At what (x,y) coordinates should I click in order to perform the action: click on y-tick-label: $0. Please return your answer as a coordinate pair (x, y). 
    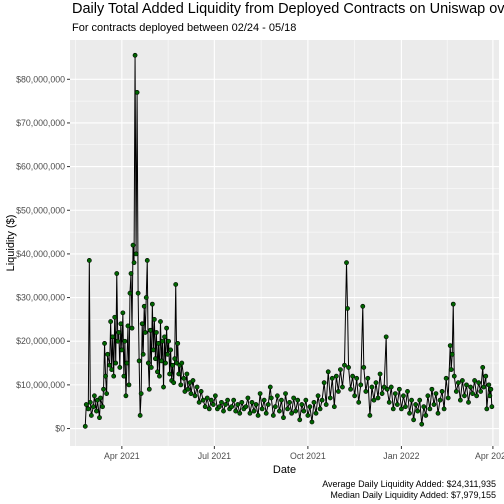
    Looking at the image, I should click on (60, 429).